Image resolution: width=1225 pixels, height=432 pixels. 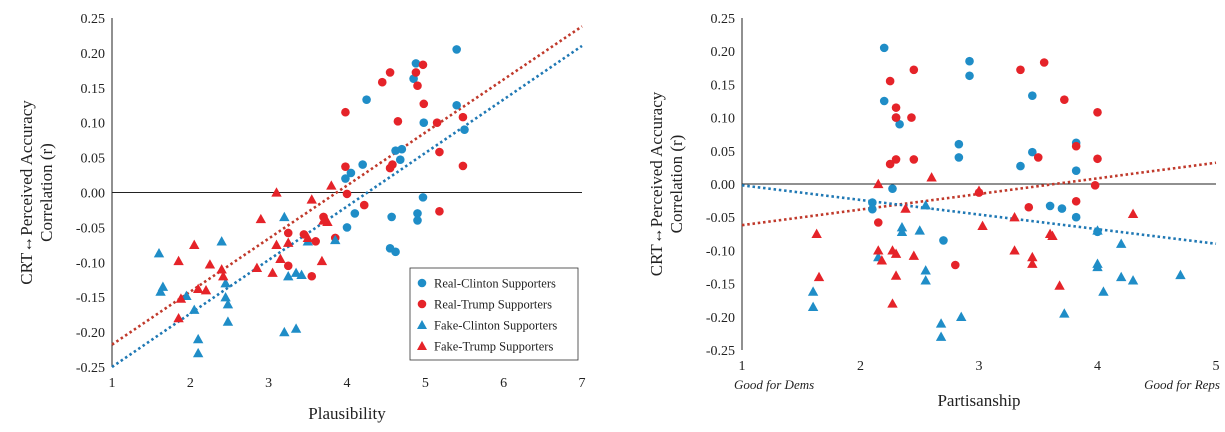 What do you see at coordinates (723, 152) in the screenshot?
I see `chart-right-y-tick-label: 0.05` at bounding box center [723, 152].